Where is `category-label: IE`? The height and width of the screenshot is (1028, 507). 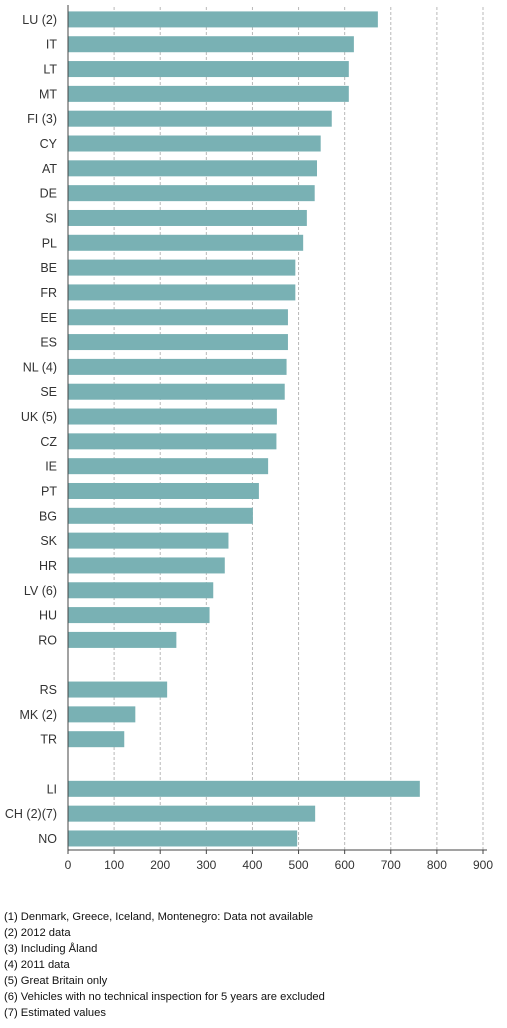
category-label: IE is located at coordinates (51, 467).